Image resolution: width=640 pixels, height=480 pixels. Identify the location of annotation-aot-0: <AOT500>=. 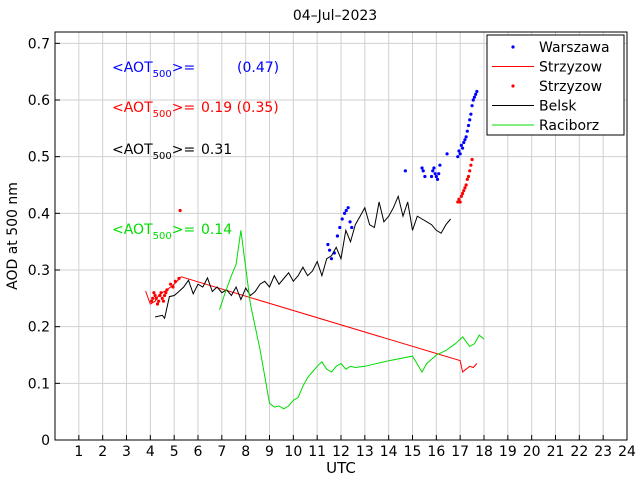
(153, 70).